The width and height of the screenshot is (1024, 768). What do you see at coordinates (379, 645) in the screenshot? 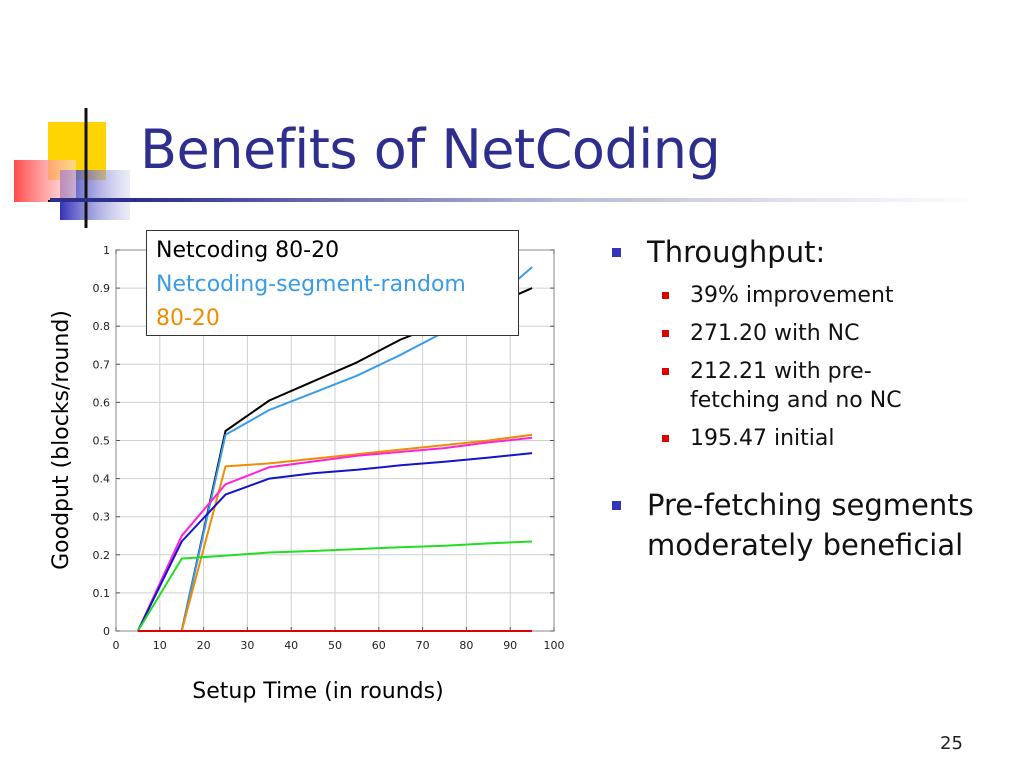
I see `x-tick-label: 60` at bounding box center [379, 645].